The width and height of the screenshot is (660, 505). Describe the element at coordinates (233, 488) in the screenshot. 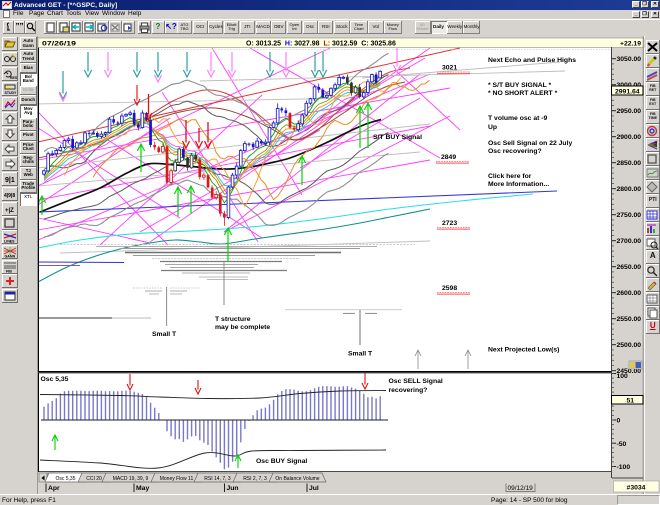

I see `svg-text: Jun` at that location.